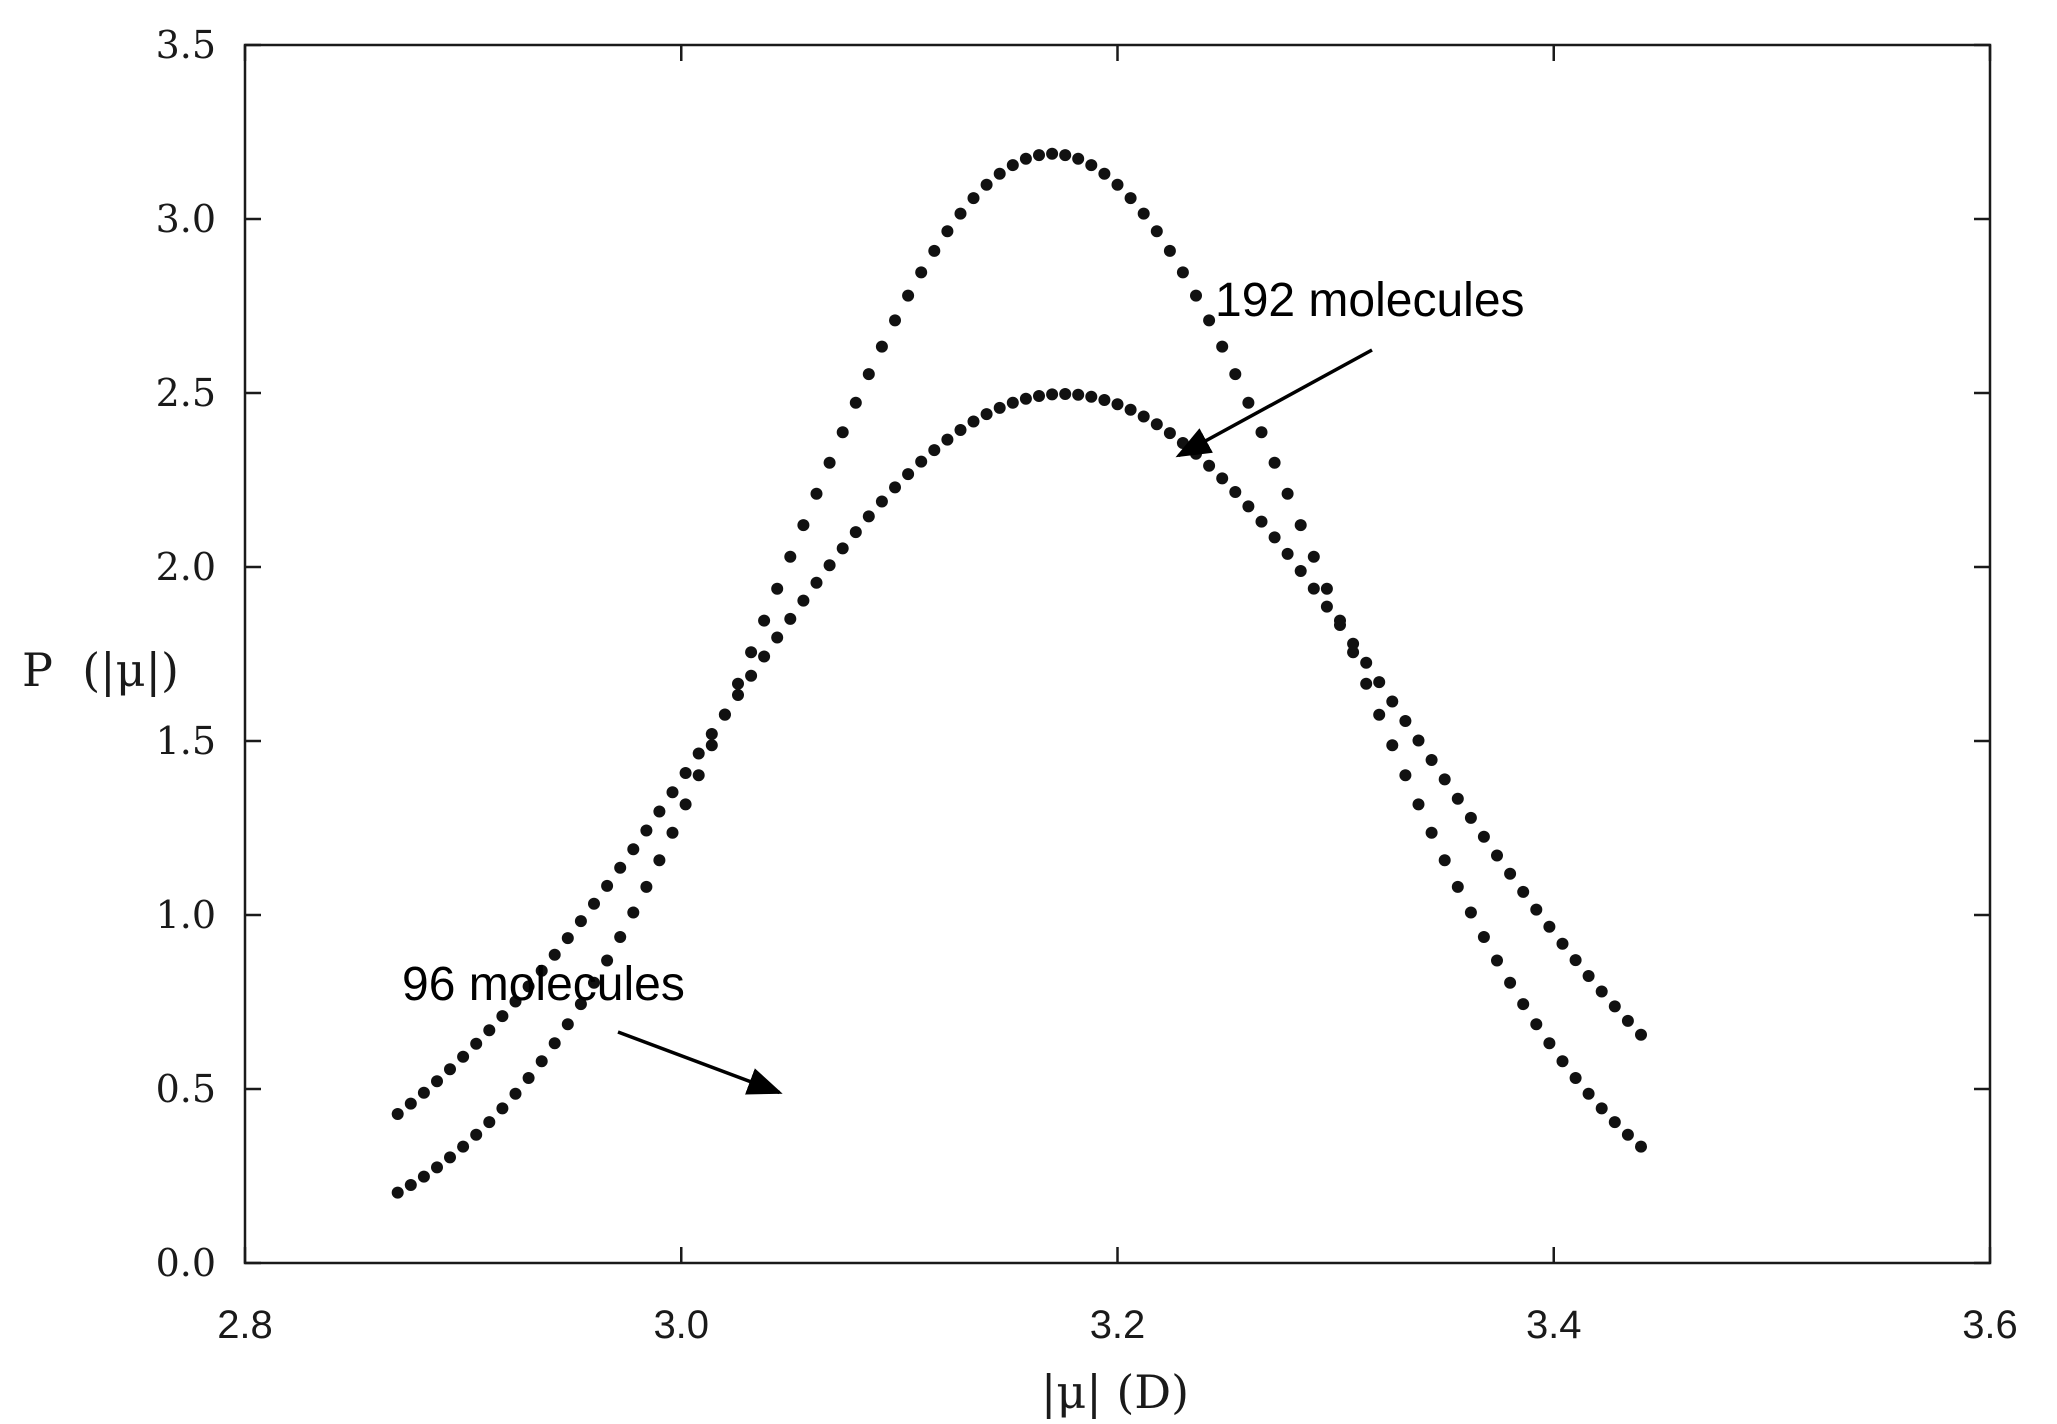 The width and height of the screenshot is (2057, 1424). What do you see at coordinates (1118, 1325) in the screenshot?
I see `x-tick-label: 3.2` at bounding box center [1118, 1325].